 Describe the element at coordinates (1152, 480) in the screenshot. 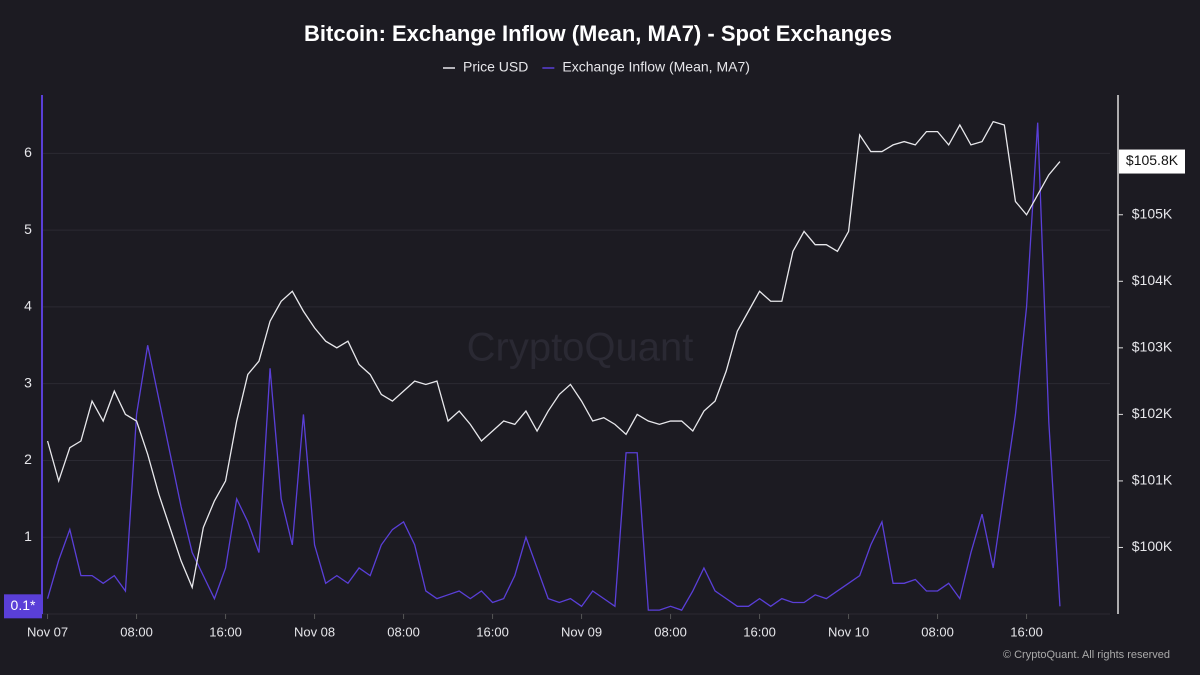

I see `y2-tick-label: $101K` at that location.